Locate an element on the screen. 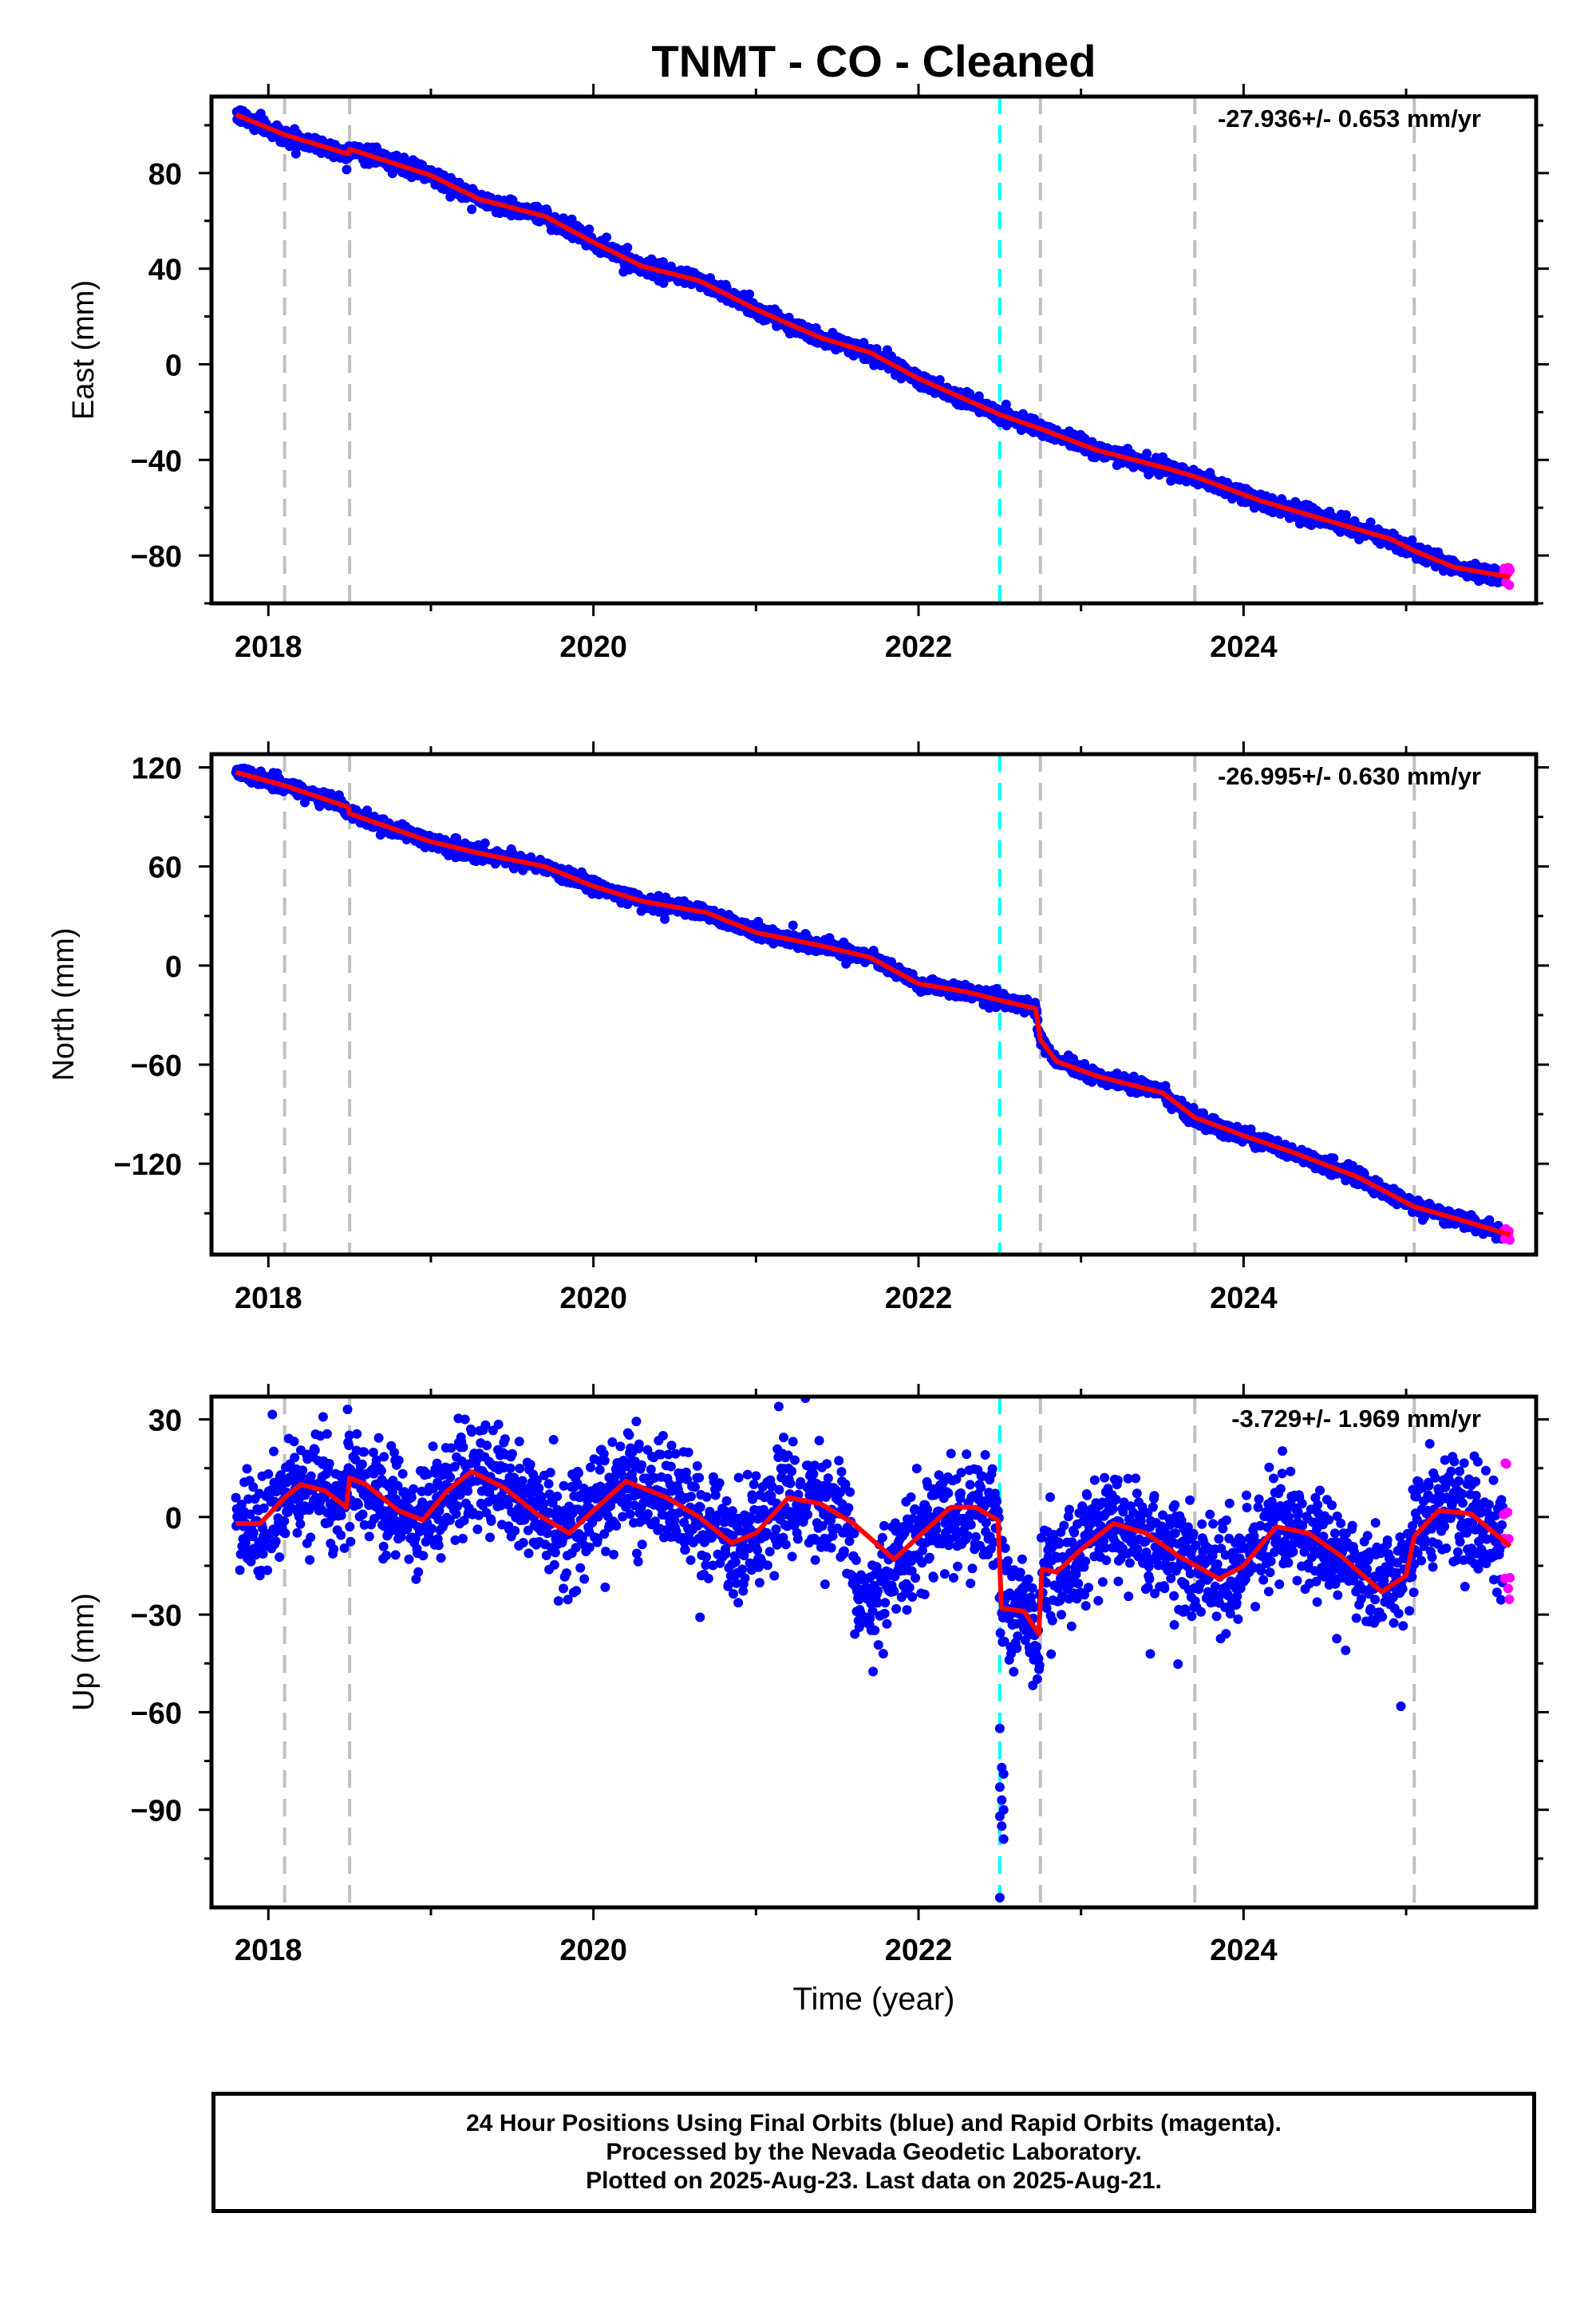  x-tick-label: 2024 is located at coordinates (1244, 647).